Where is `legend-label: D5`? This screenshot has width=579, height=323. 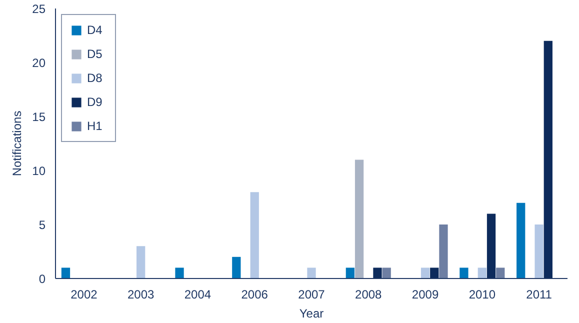
legend-label: D5 is located at coordinates (95, 54).